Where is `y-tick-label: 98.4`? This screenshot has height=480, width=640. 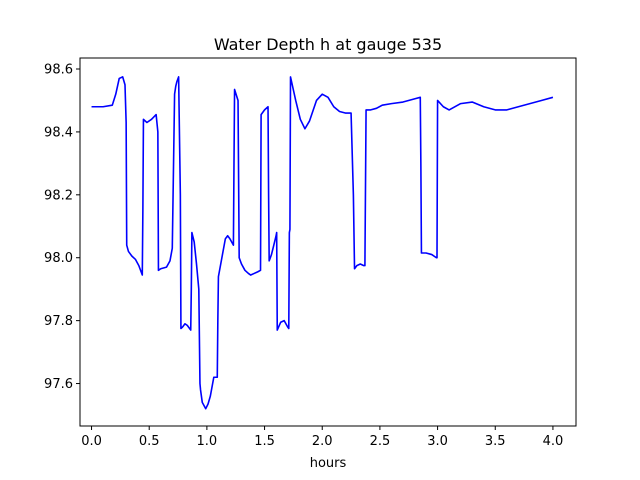
y-tick-label: 98.4 is located at coordinates (58, 132).